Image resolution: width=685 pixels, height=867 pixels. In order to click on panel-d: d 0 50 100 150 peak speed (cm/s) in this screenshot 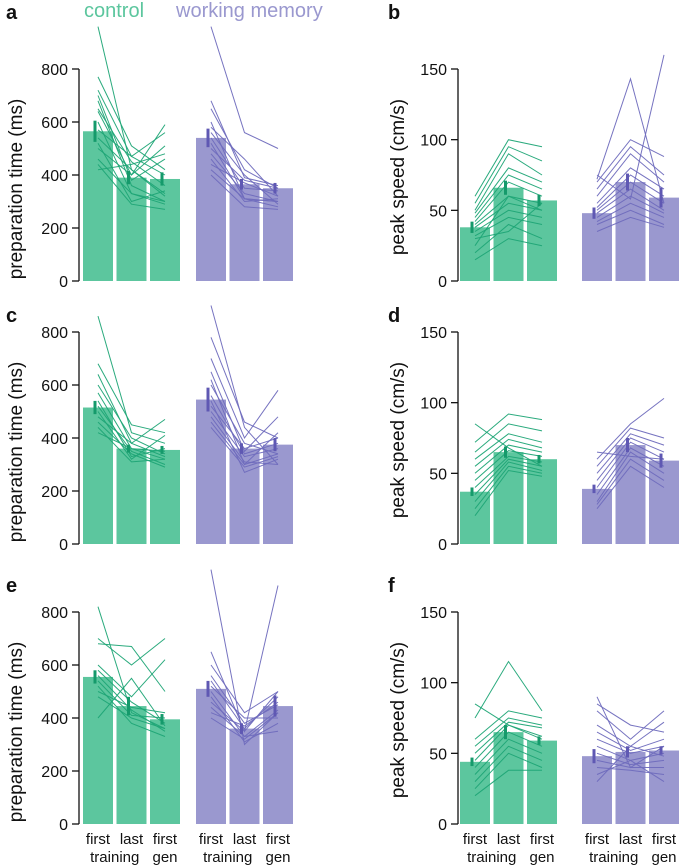, I will do `click(533, 429)`.